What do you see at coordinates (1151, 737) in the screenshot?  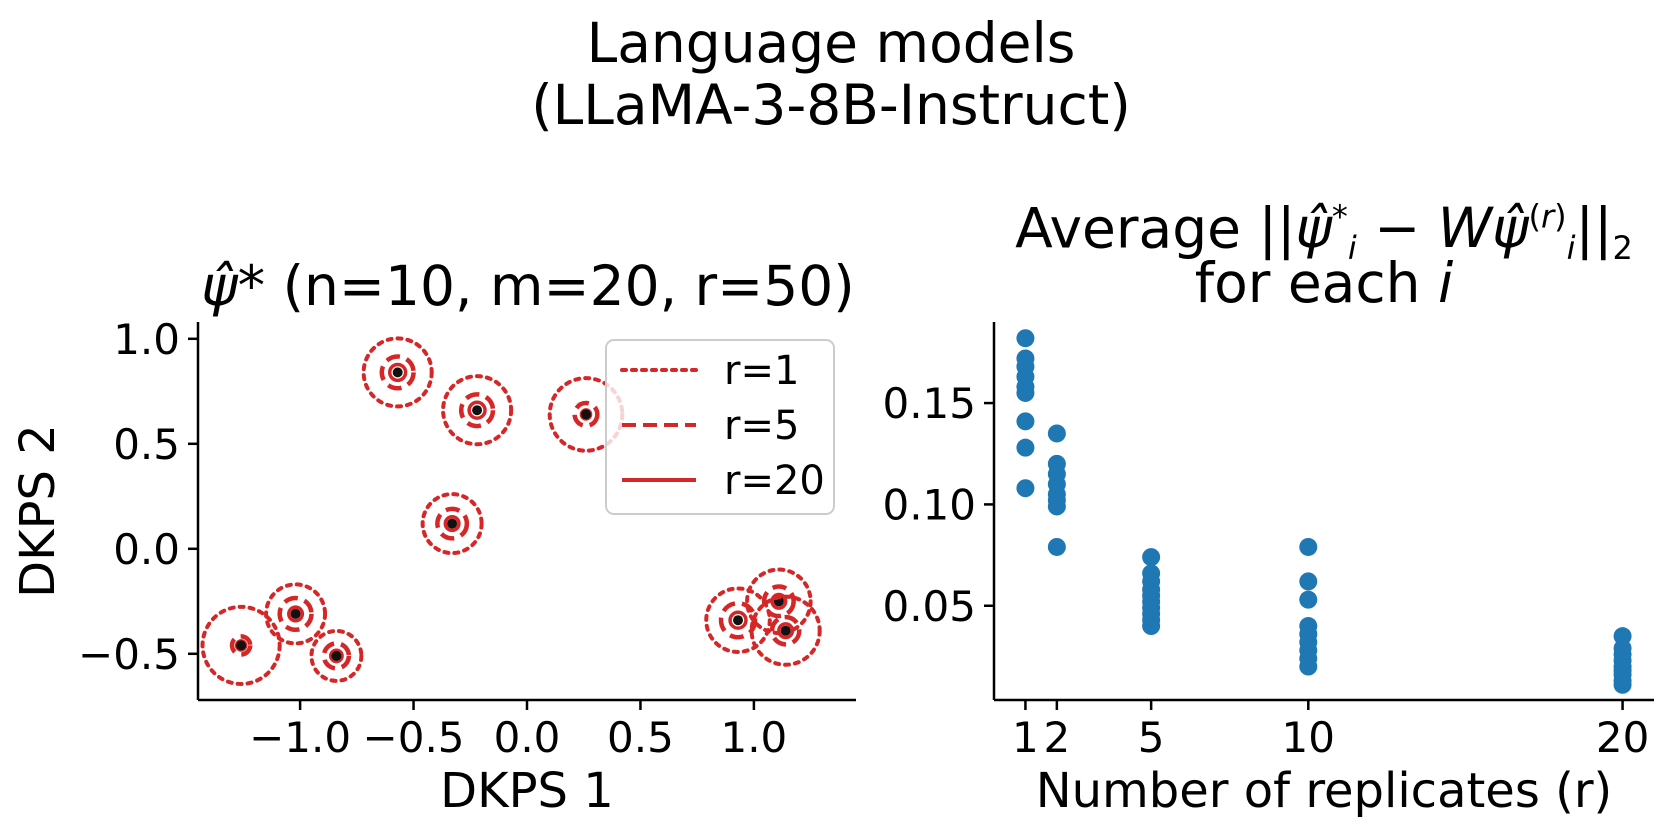 I see `right-x-tick-label: 5` at bounding box center [1151, 737].